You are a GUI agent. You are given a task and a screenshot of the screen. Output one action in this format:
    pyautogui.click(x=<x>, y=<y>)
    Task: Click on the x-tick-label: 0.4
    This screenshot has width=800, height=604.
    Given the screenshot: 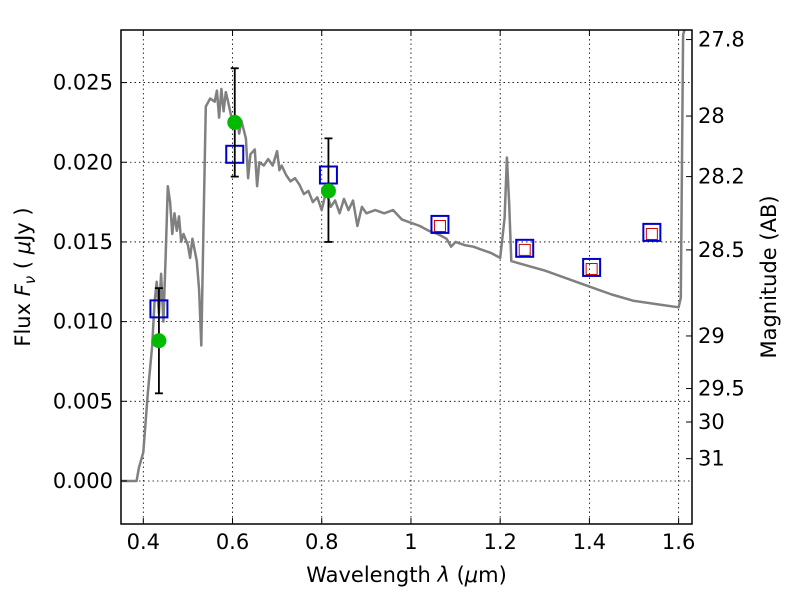 What is the action you would take?
    pyautogui.click(x=143, y=542)
    